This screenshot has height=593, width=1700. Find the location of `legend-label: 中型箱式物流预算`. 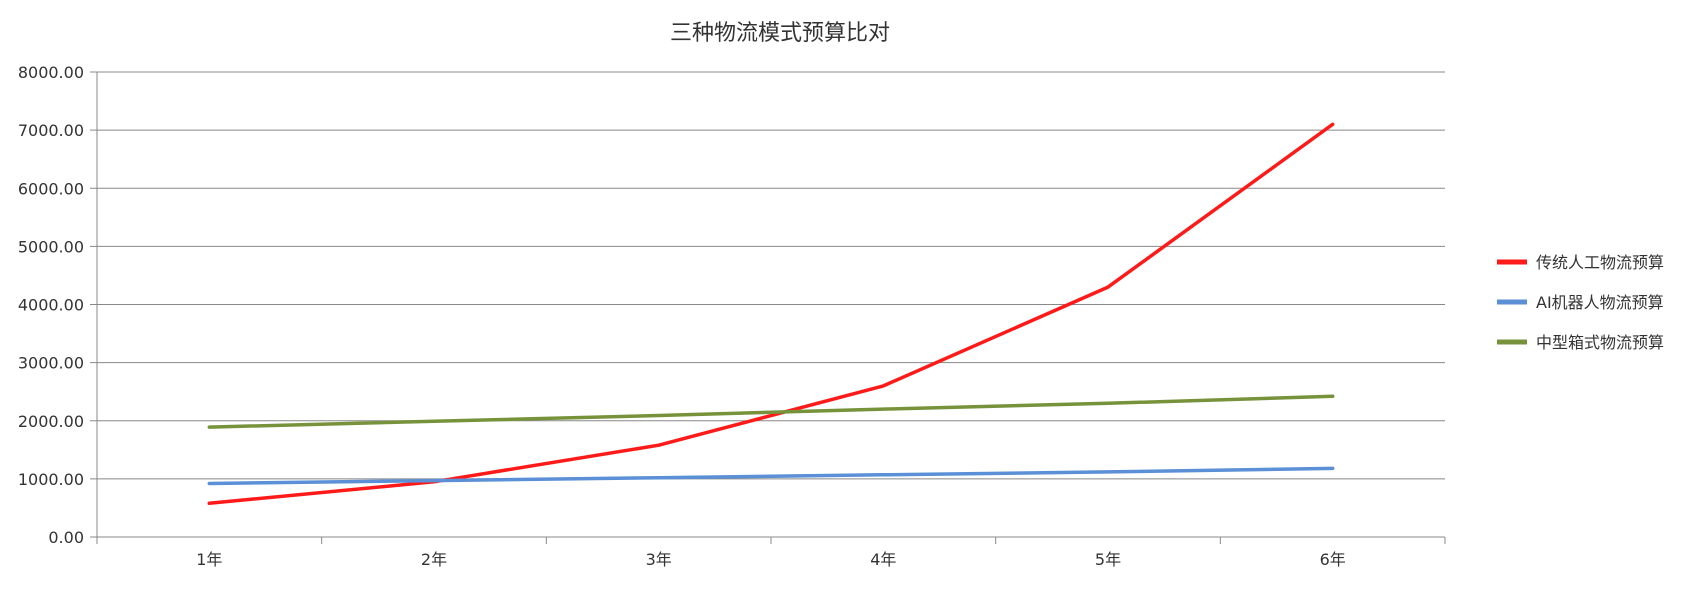

legend-label: 中型箱式物流预算 is located at coordinates (1600, 342).